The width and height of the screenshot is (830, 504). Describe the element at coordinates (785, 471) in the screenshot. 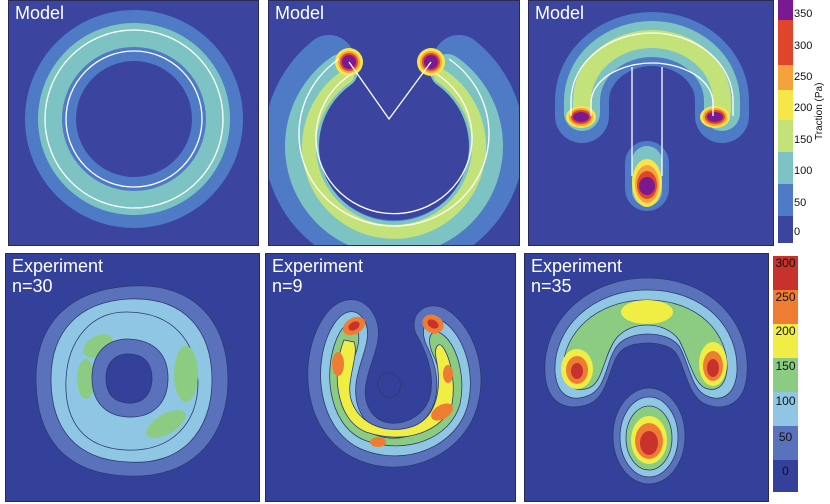

I see `experiment-colorbar-tick: 0` at that location.